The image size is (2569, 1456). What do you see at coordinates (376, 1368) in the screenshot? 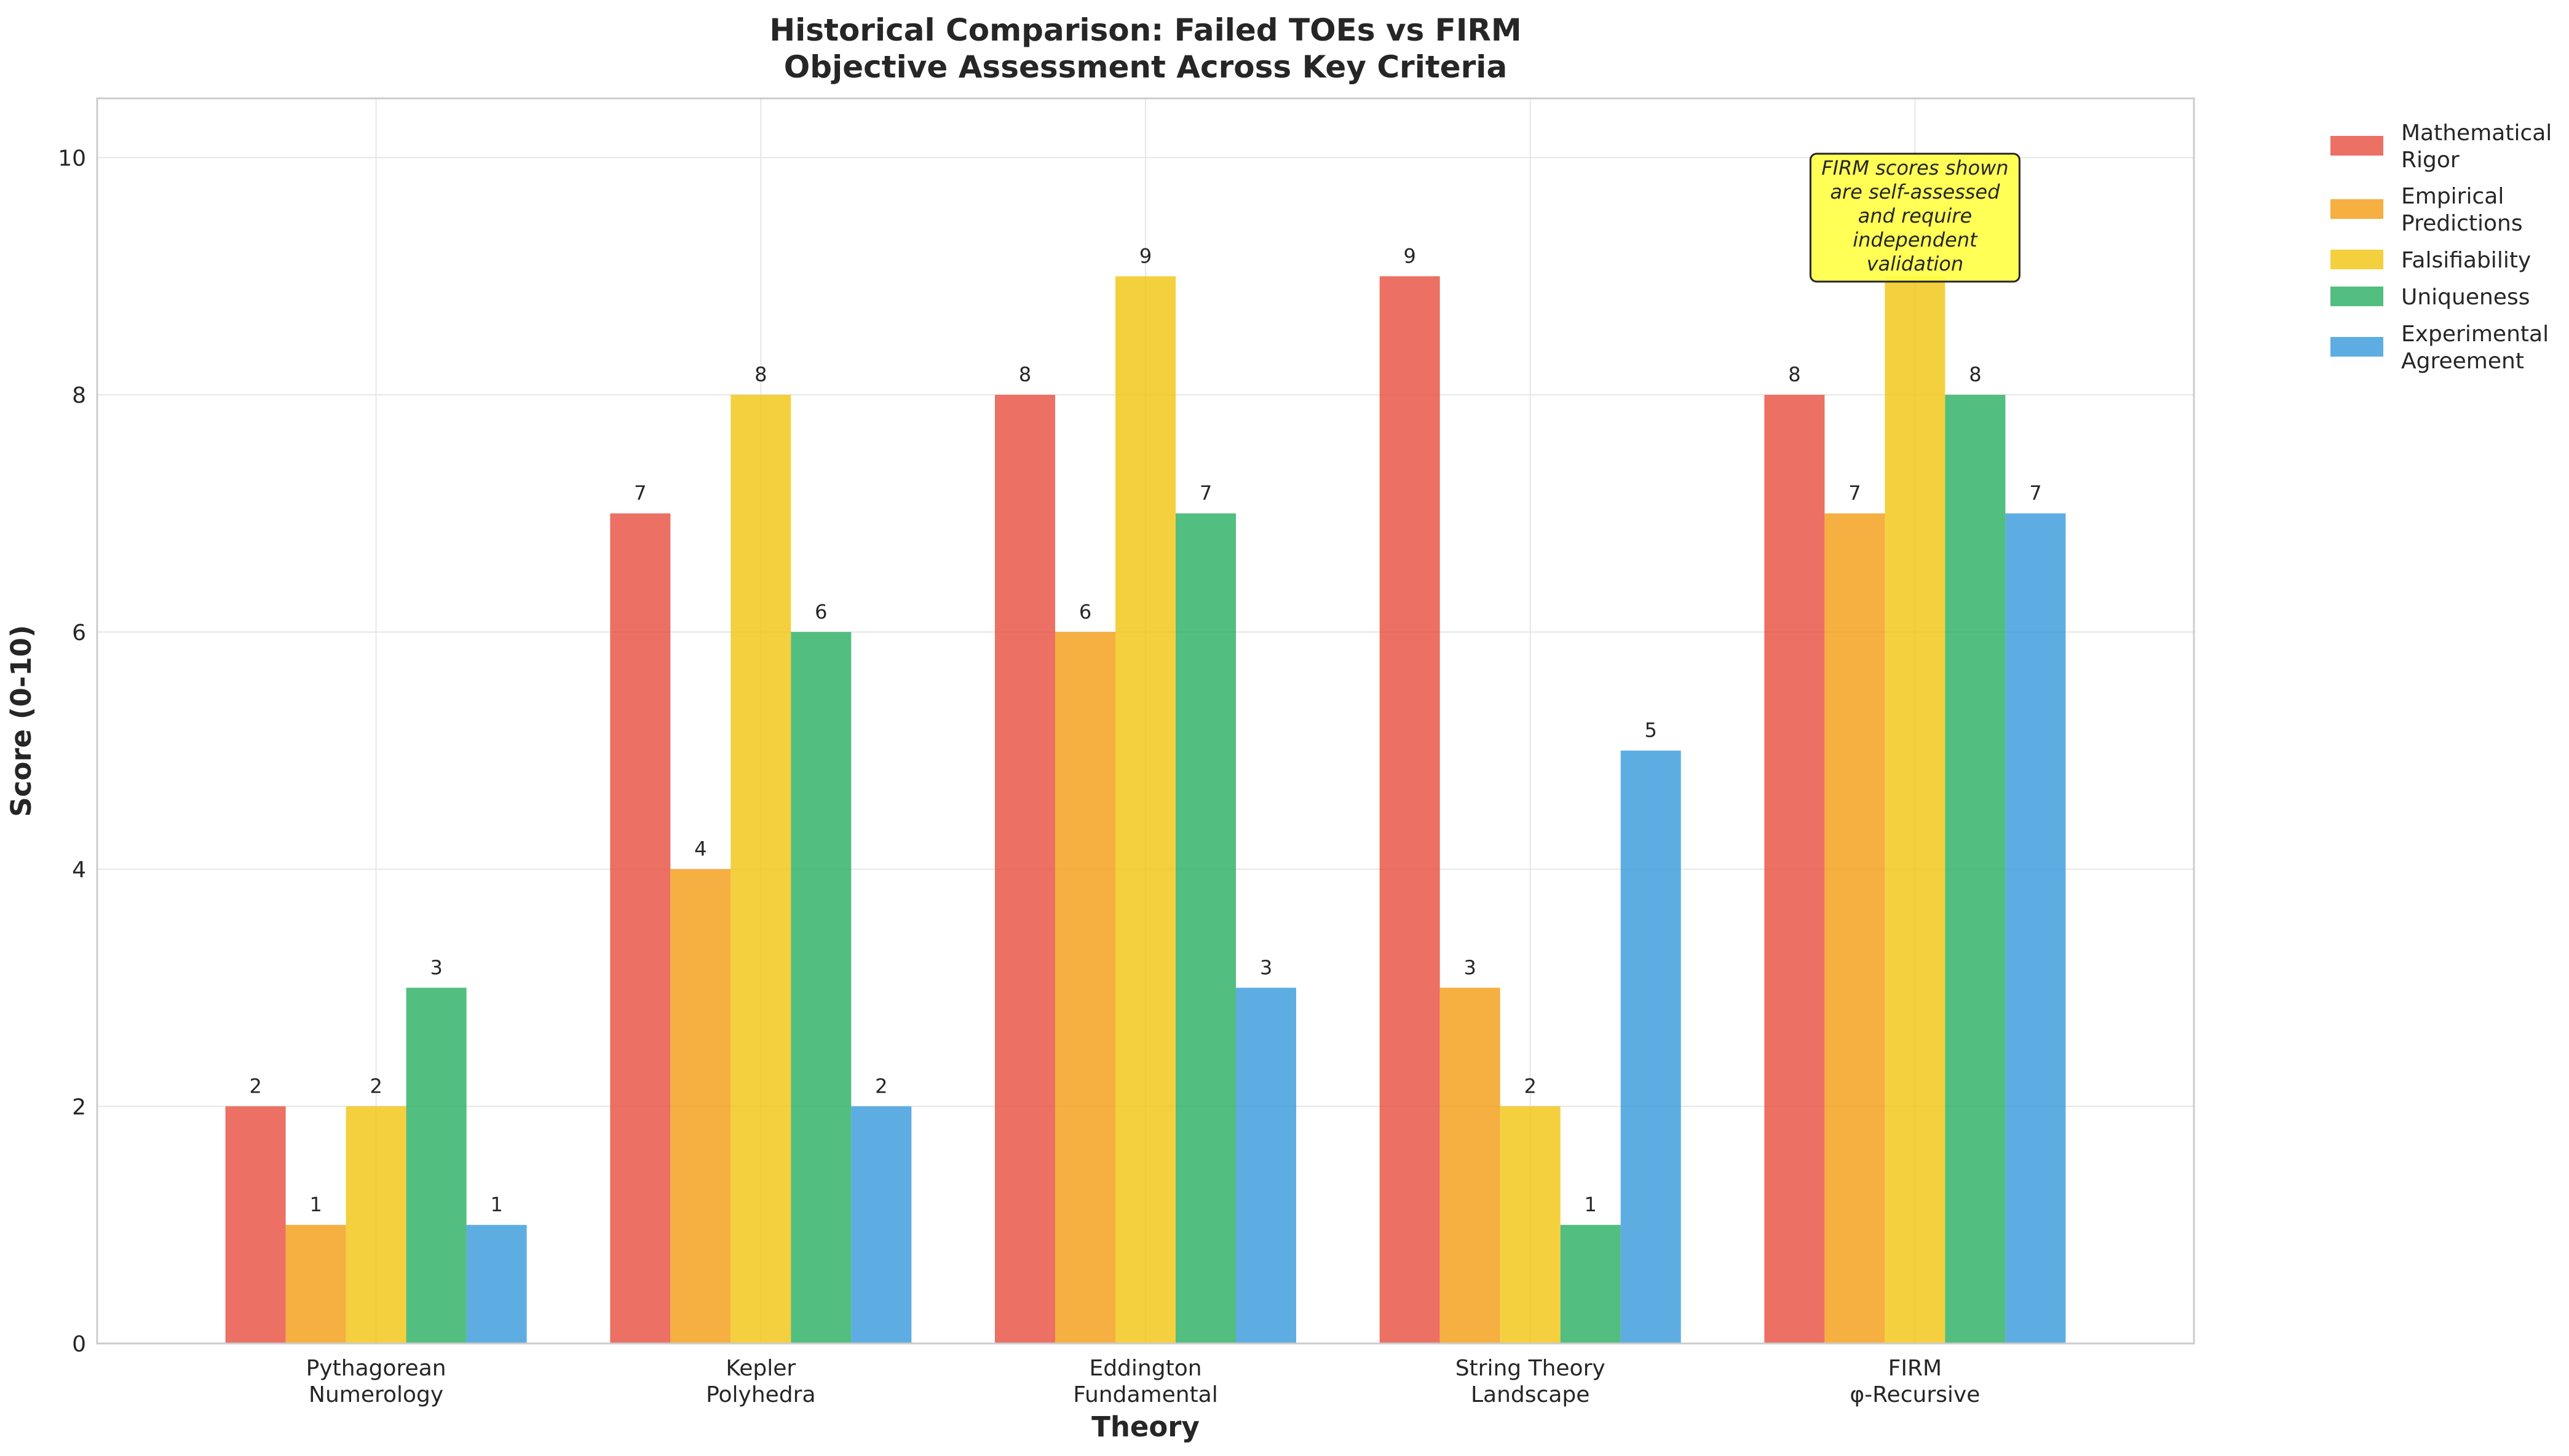
I see `x-tick-label-line: Pythagorean` at bounding box center [376, 1368].